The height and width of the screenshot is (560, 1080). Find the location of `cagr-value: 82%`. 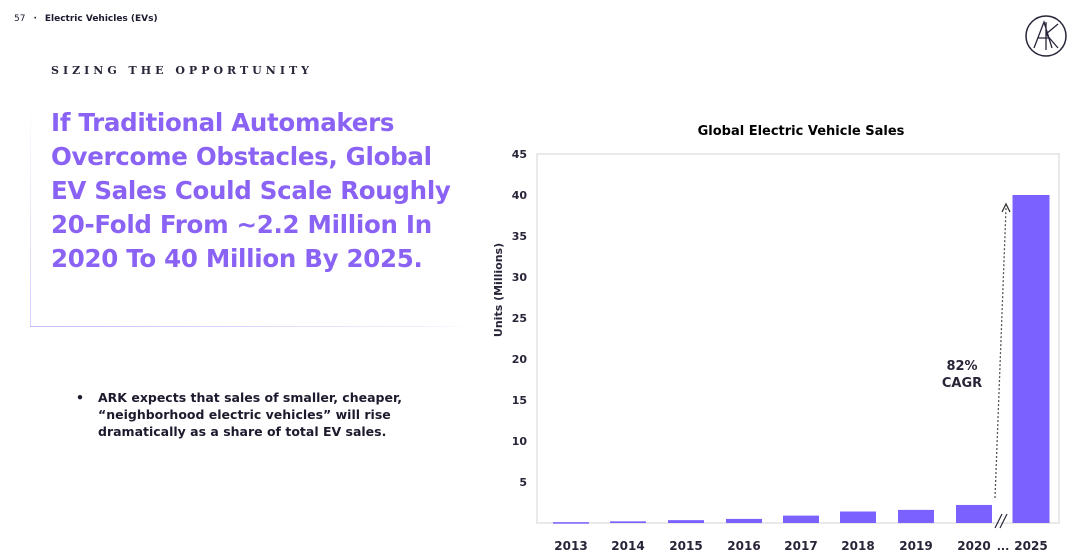

cagr-value: 82% is located at coordinates (961, 366).